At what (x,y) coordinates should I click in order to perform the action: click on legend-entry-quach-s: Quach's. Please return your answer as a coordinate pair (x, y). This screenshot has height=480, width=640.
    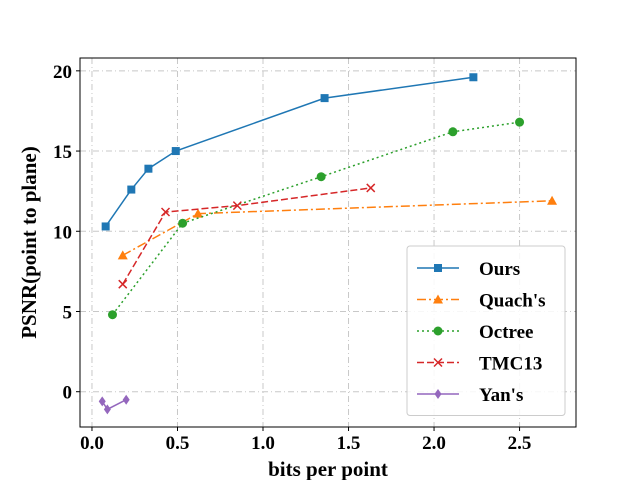
    Looking at the image, I should click on (481, 301).